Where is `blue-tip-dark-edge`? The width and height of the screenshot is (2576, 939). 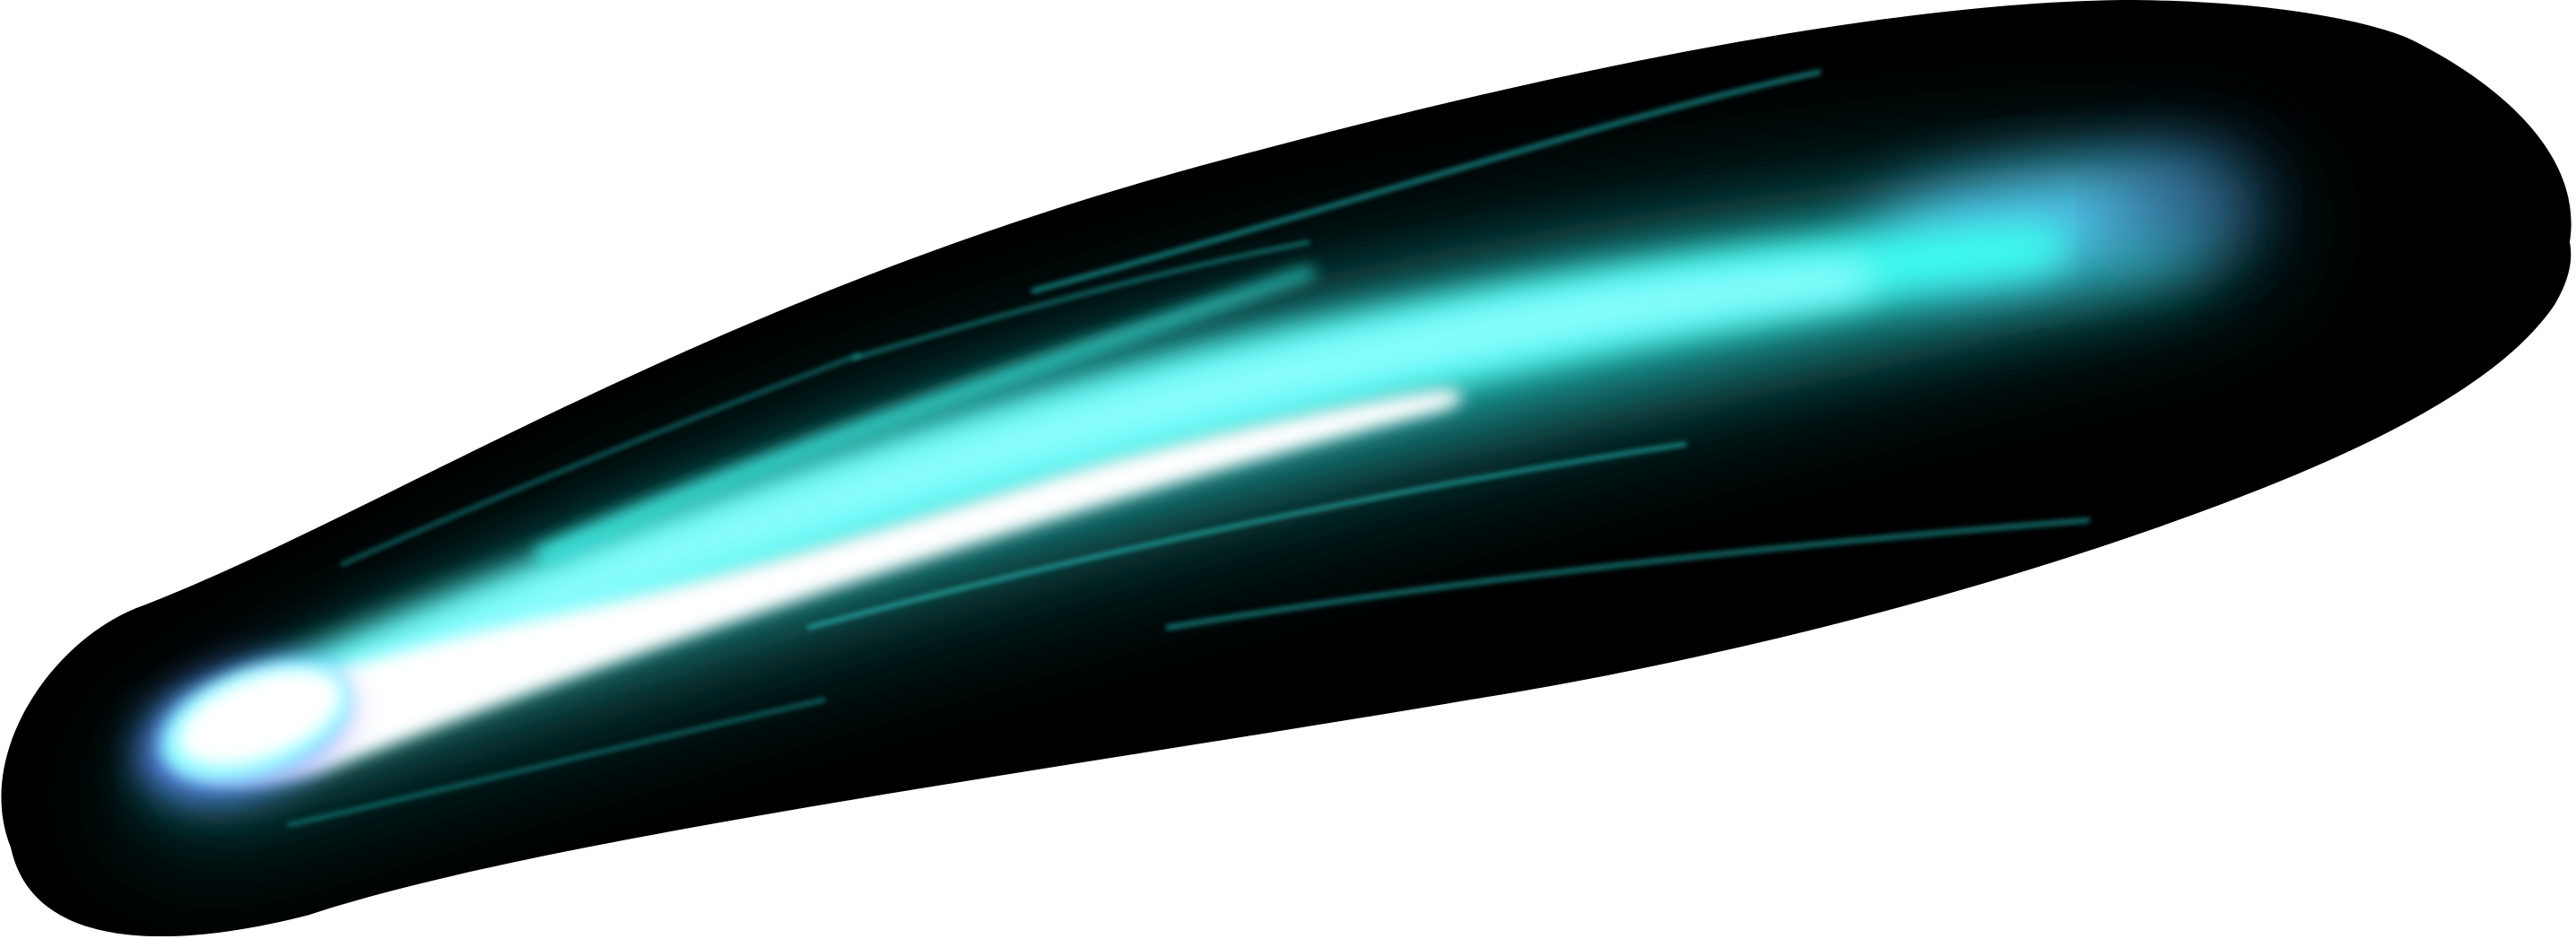 blue-tip-dark-edge is located at coordinates (2188, 202).